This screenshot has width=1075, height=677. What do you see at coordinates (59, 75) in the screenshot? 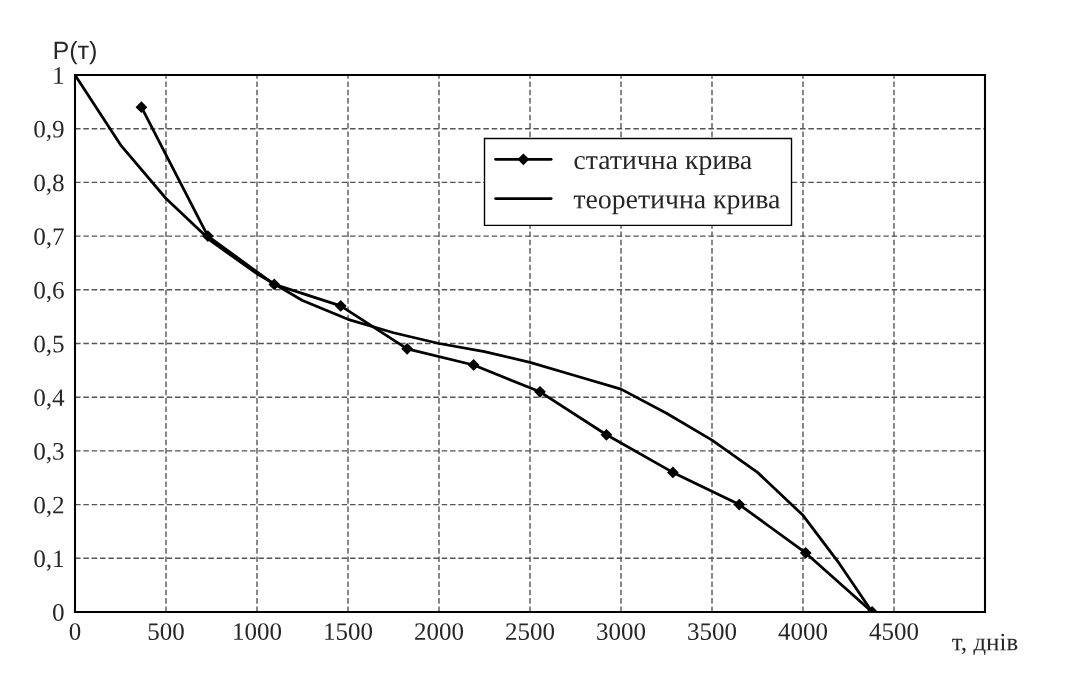
I see `y-tick-label: 1` at bounding box center [59, 75].